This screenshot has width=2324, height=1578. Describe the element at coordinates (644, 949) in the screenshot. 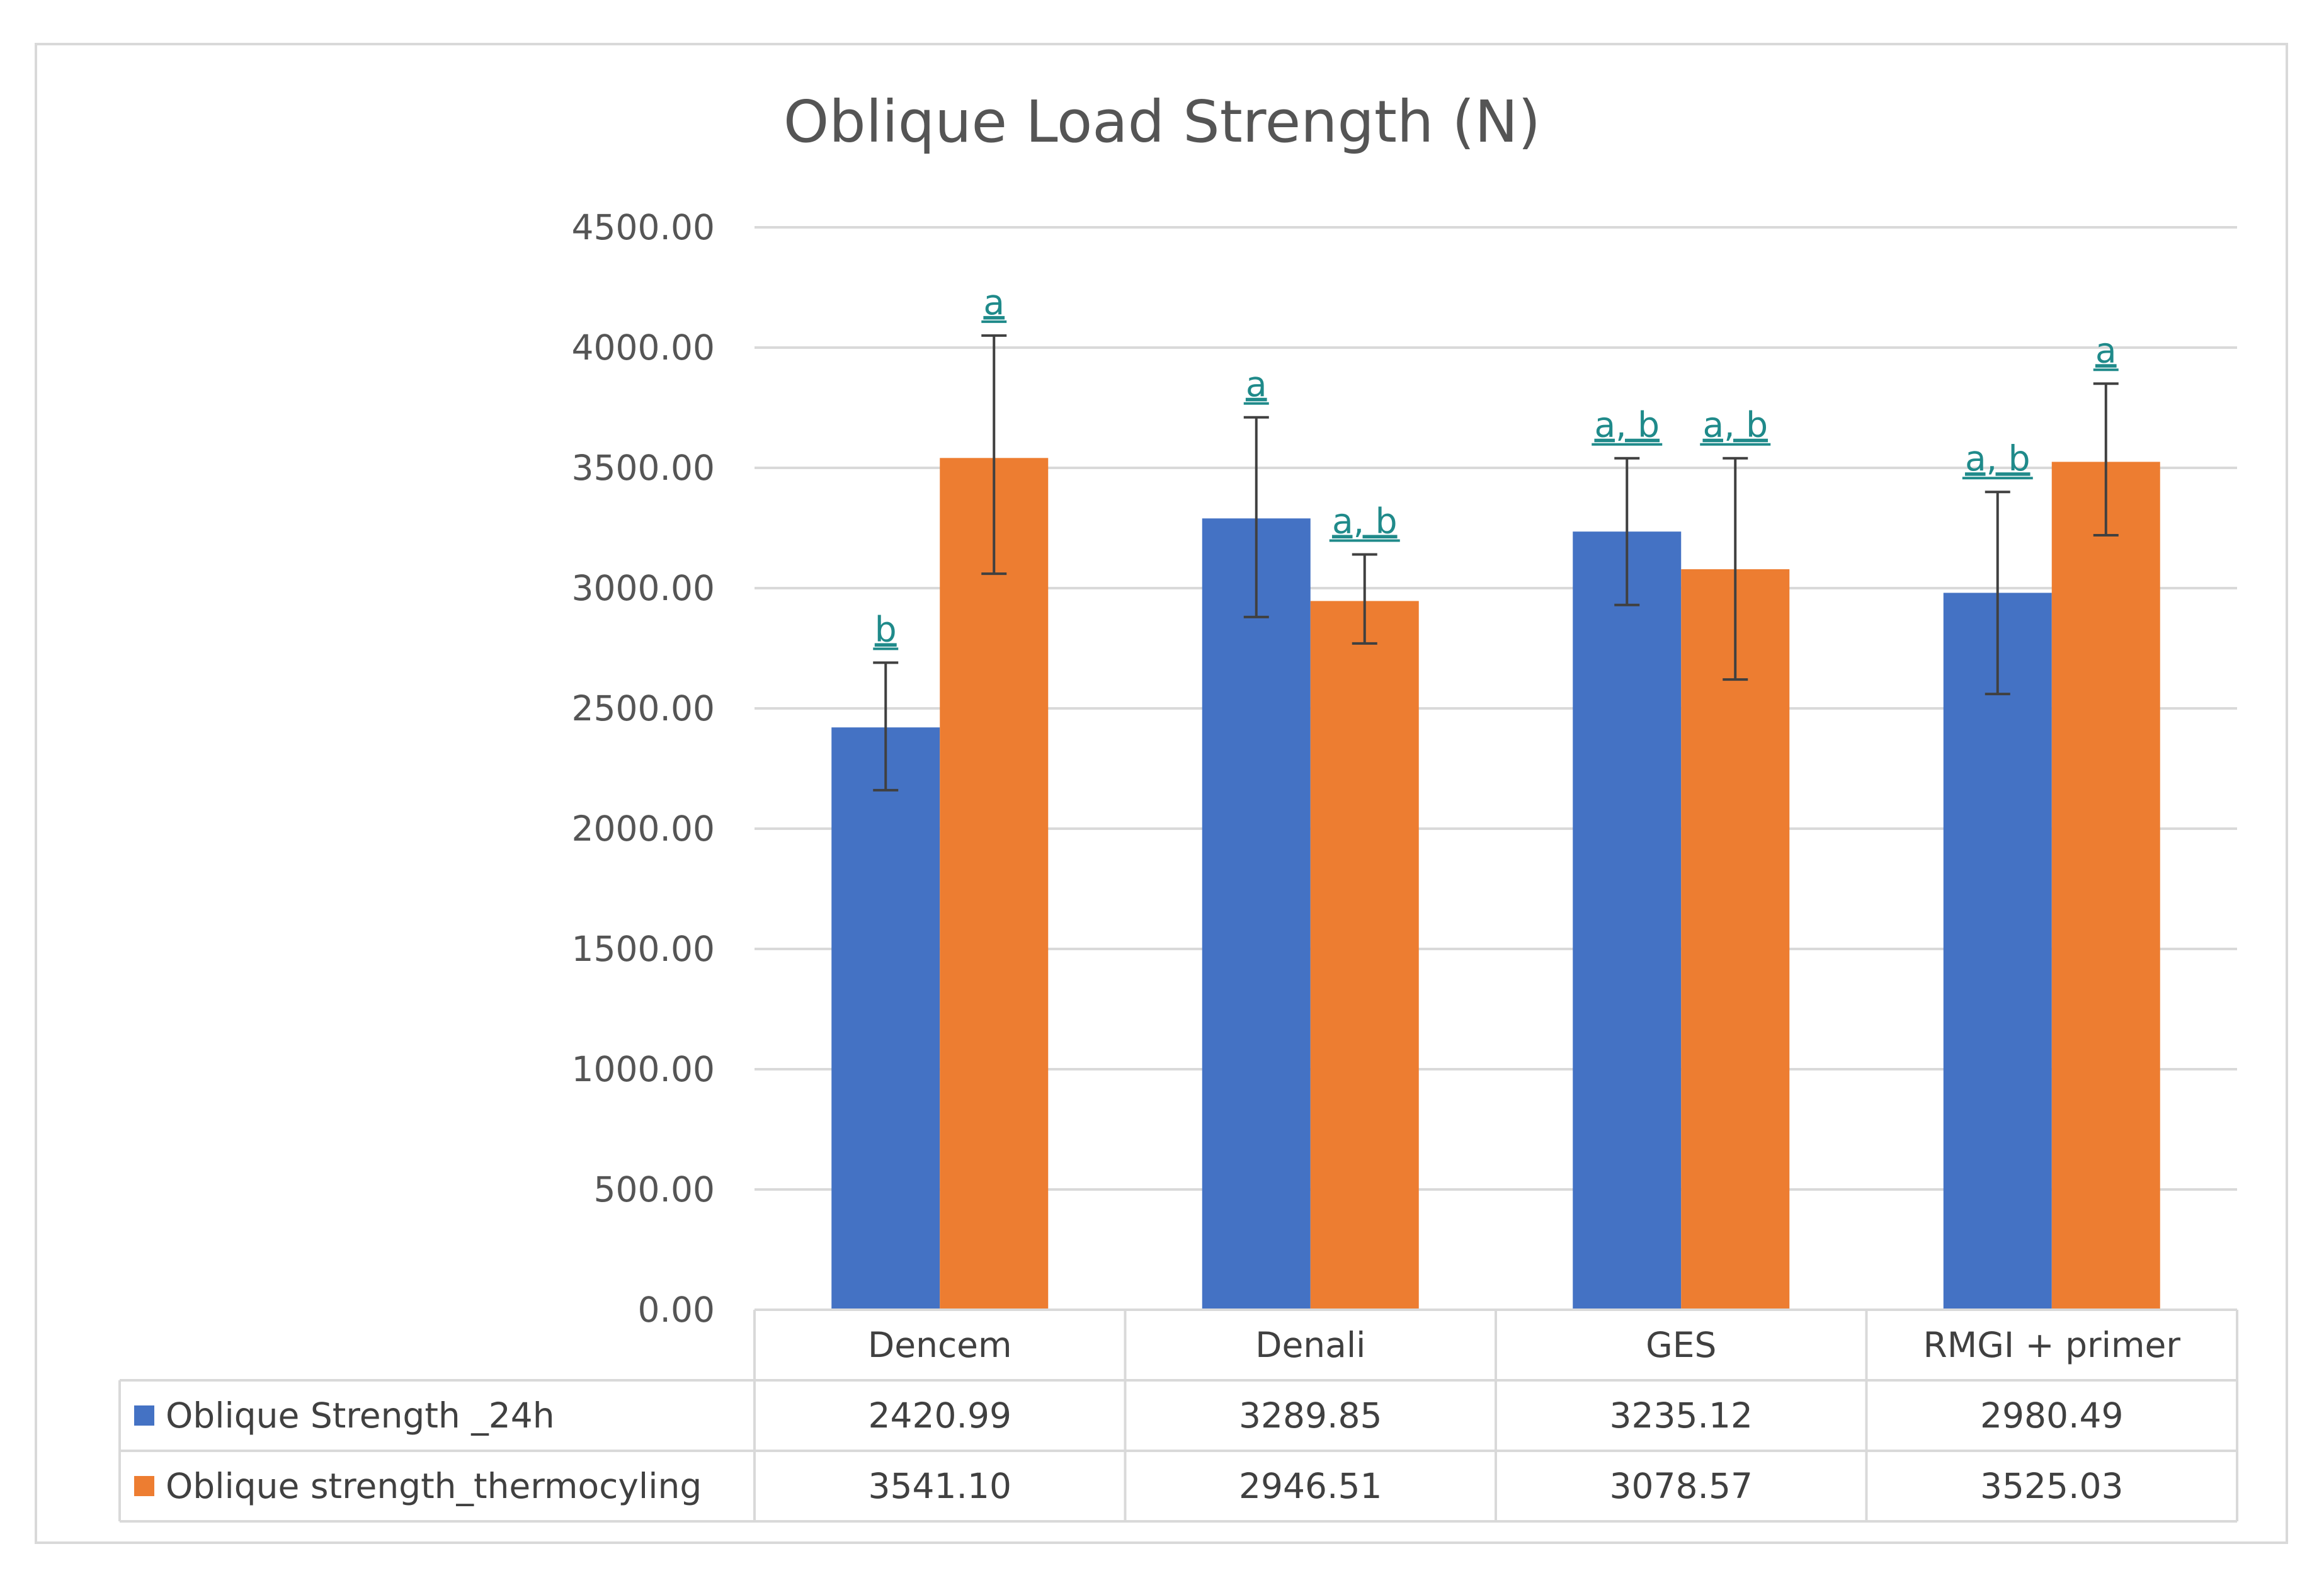

I see `y-tick-label: 1500.00` at that location.